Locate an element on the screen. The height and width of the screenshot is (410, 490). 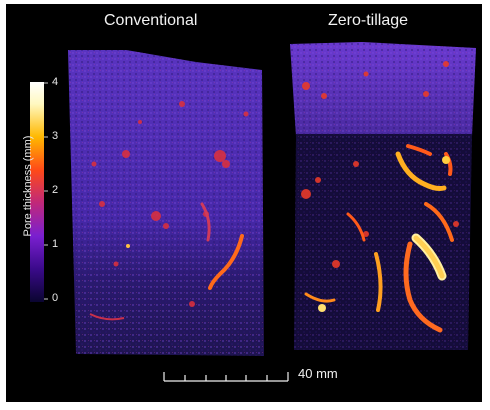
colorbar-tick-label: 1 is located at coordinates (55, 244).